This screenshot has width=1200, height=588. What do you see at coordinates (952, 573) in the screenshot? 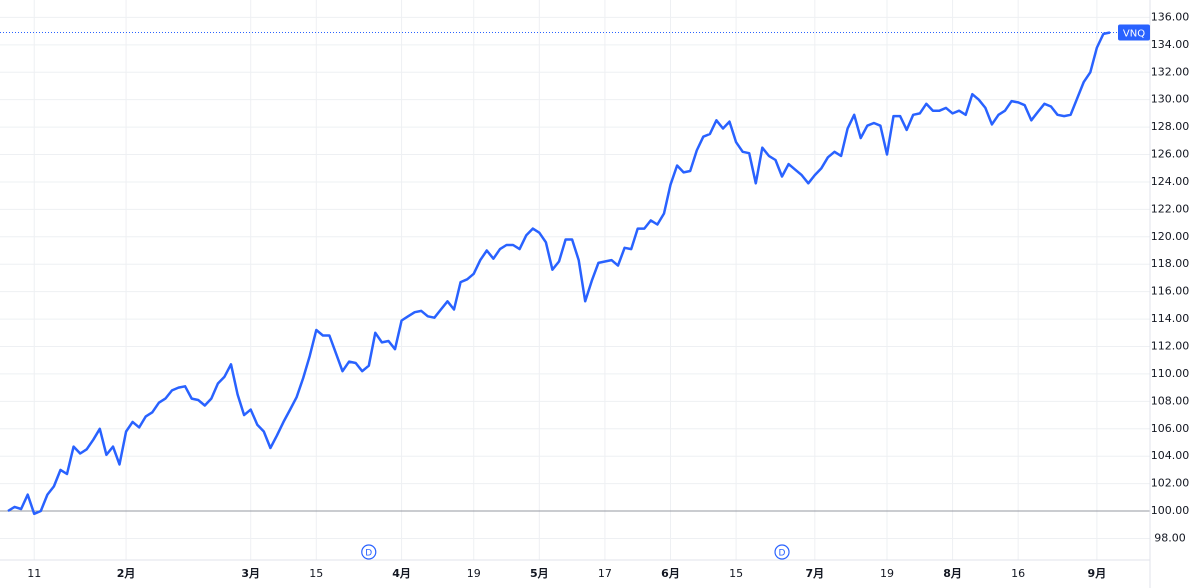
I see `x-tick-label: 8月` at bounding box center [952, 573].